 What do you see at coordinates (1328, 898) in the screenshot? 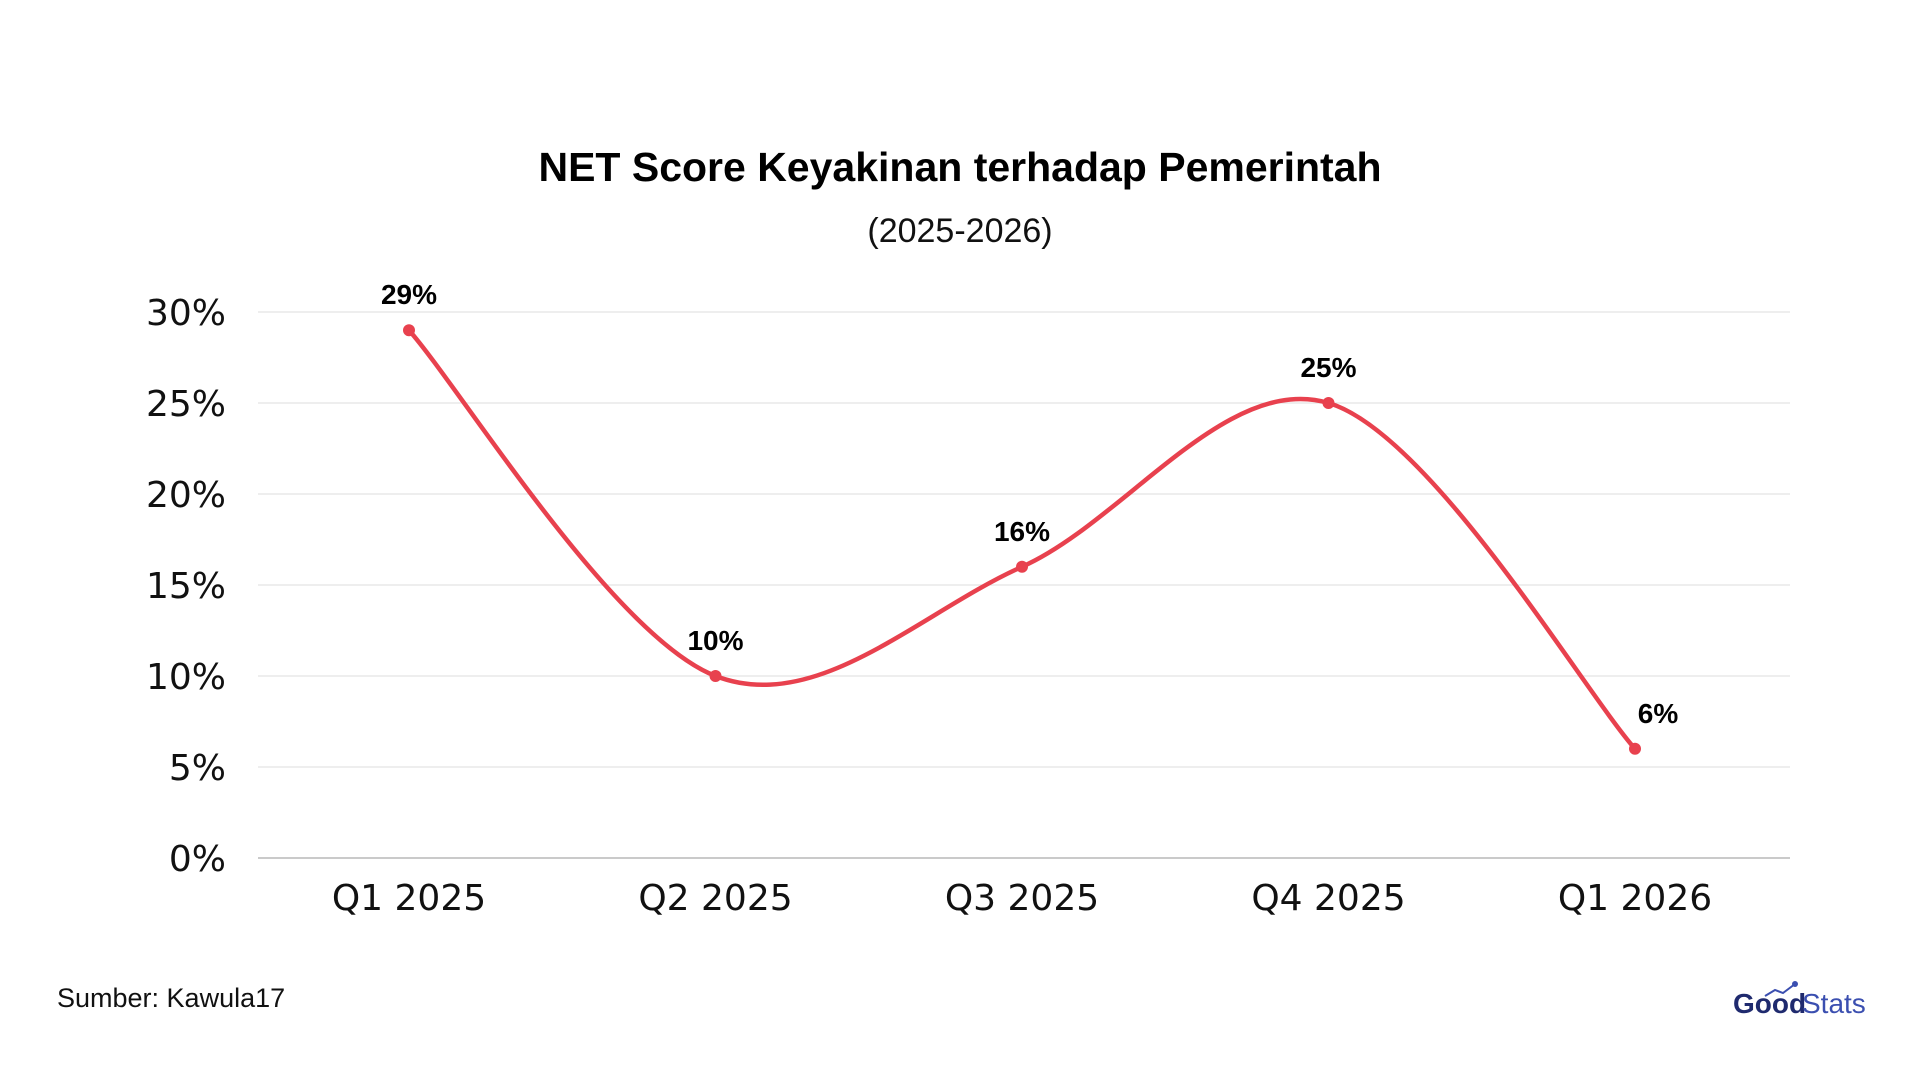
I see `x-tick-label: Q4 2025` at bounding box center [1328, 898].